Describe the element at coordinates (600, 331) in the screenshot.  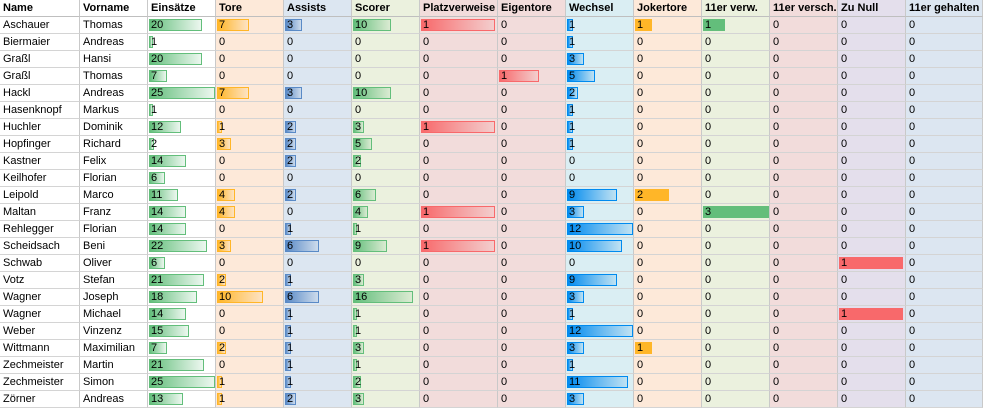
I see `cell-wechsel: 12` at that location.